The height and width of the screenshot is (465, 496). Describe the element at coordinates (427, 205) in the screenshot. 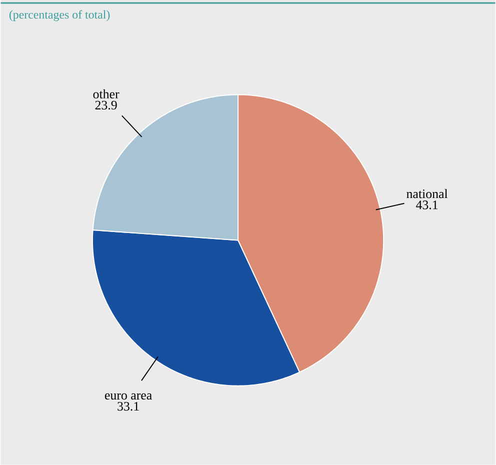

I see `data-label: 43.1` at that location.